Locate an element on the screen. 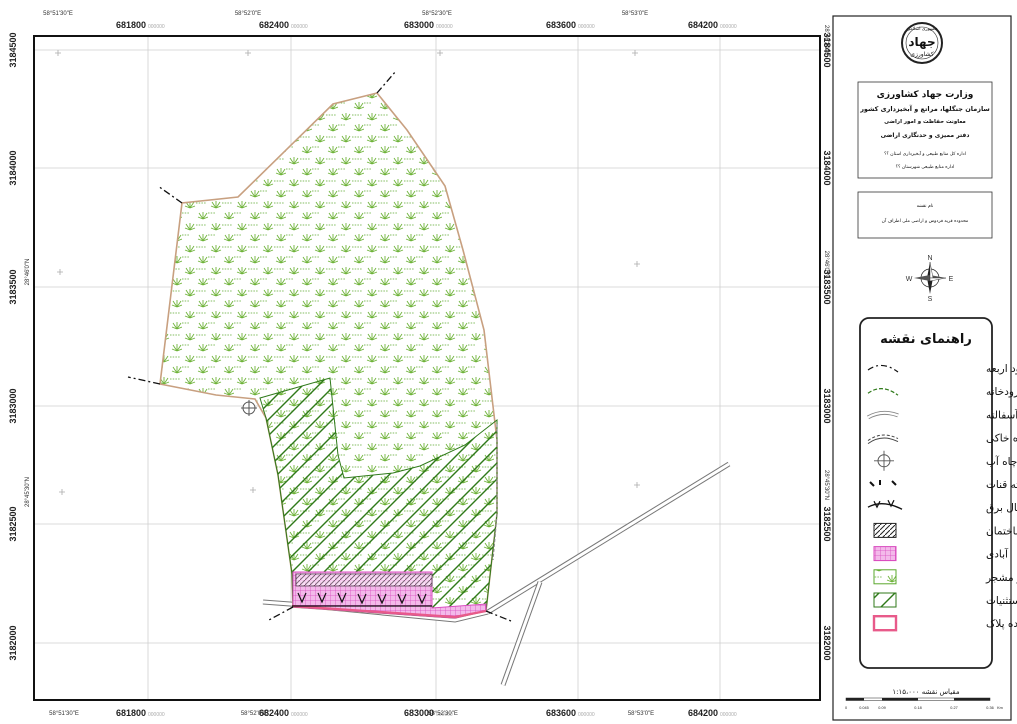 The width and height of the screenshot is (1017, 724). northing-label-left: 3184000 is located at coordinates (13, 167).